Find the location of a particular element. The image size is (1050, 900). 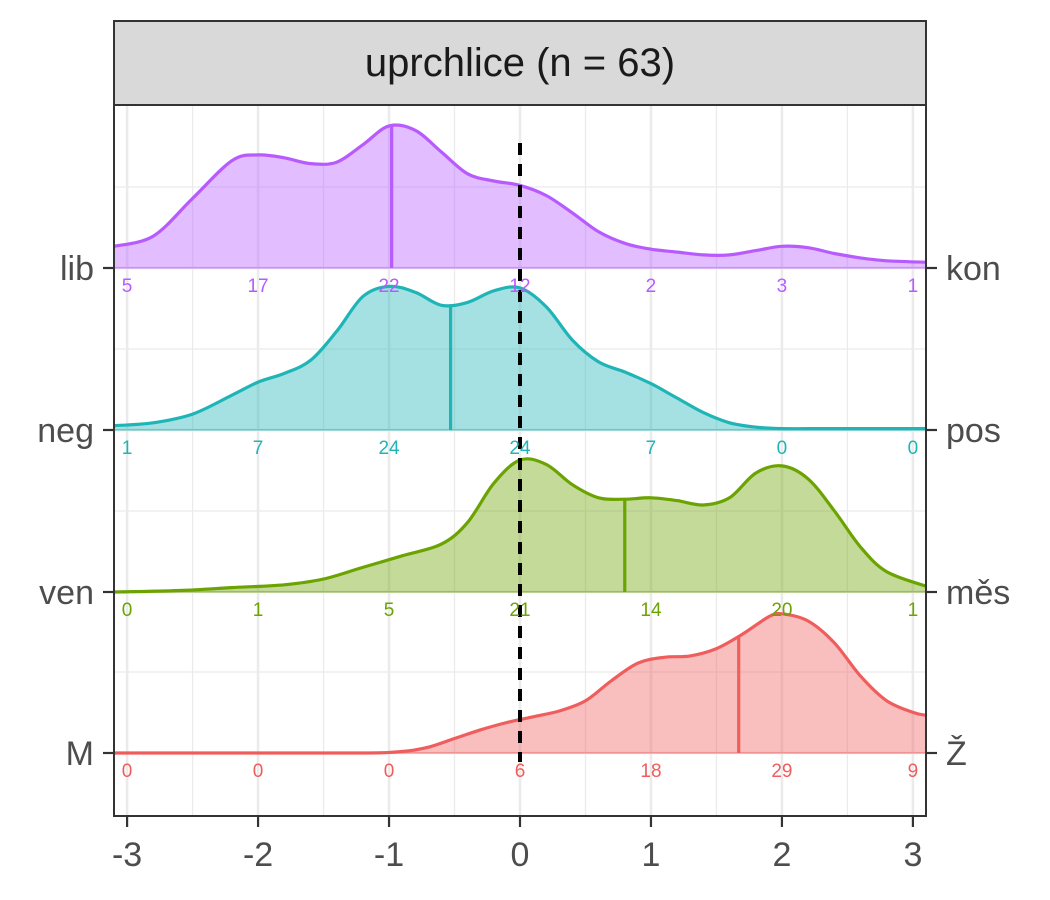

ridge-area-M is located at coordinates (520, 683).